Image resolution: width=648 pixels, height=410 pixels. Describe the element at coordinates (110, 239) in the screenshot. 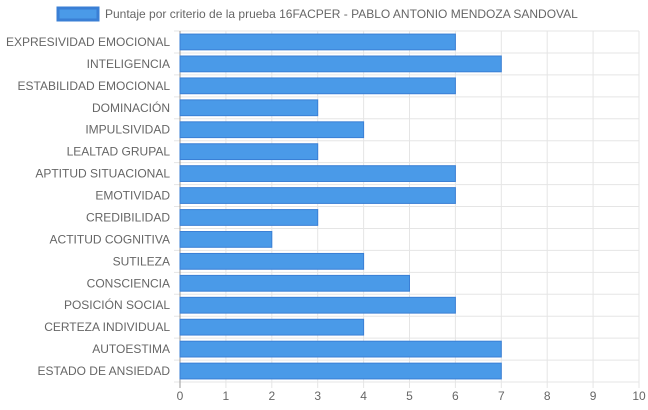

I see `category-label: ACTITUD COGNITIVA` at that location.